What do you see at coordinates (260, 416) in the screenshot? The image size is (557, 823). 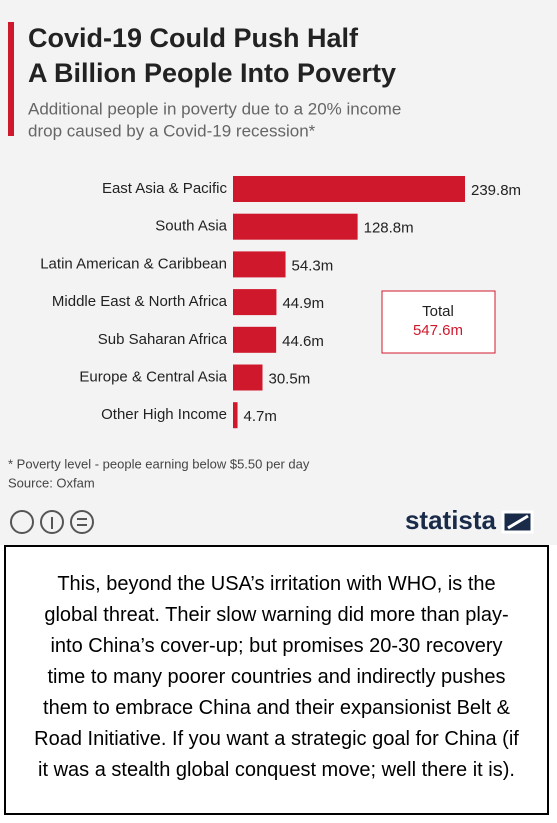 I see `value-label: 4.7m` at bounding box center [260, 416].